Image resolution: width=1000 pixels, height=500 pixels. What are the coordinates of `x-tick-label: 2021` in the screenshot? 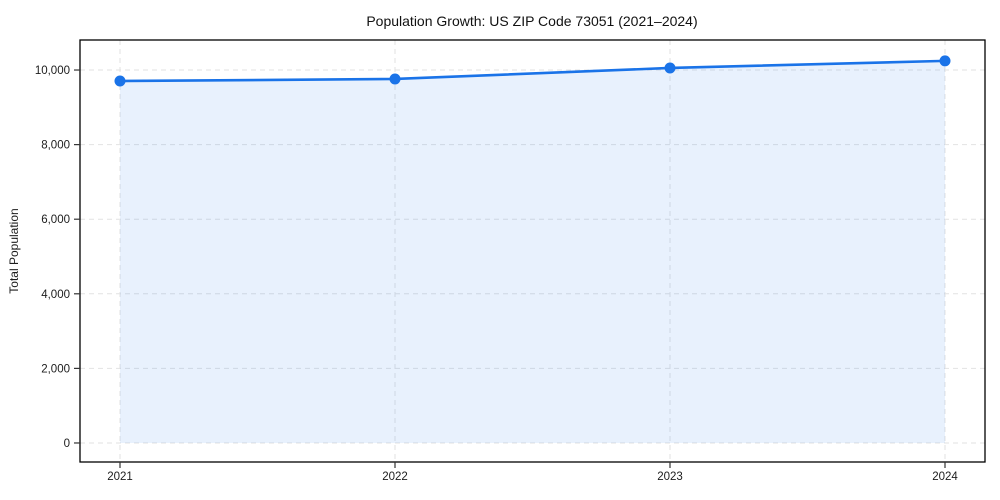 It's located at (120, 477).